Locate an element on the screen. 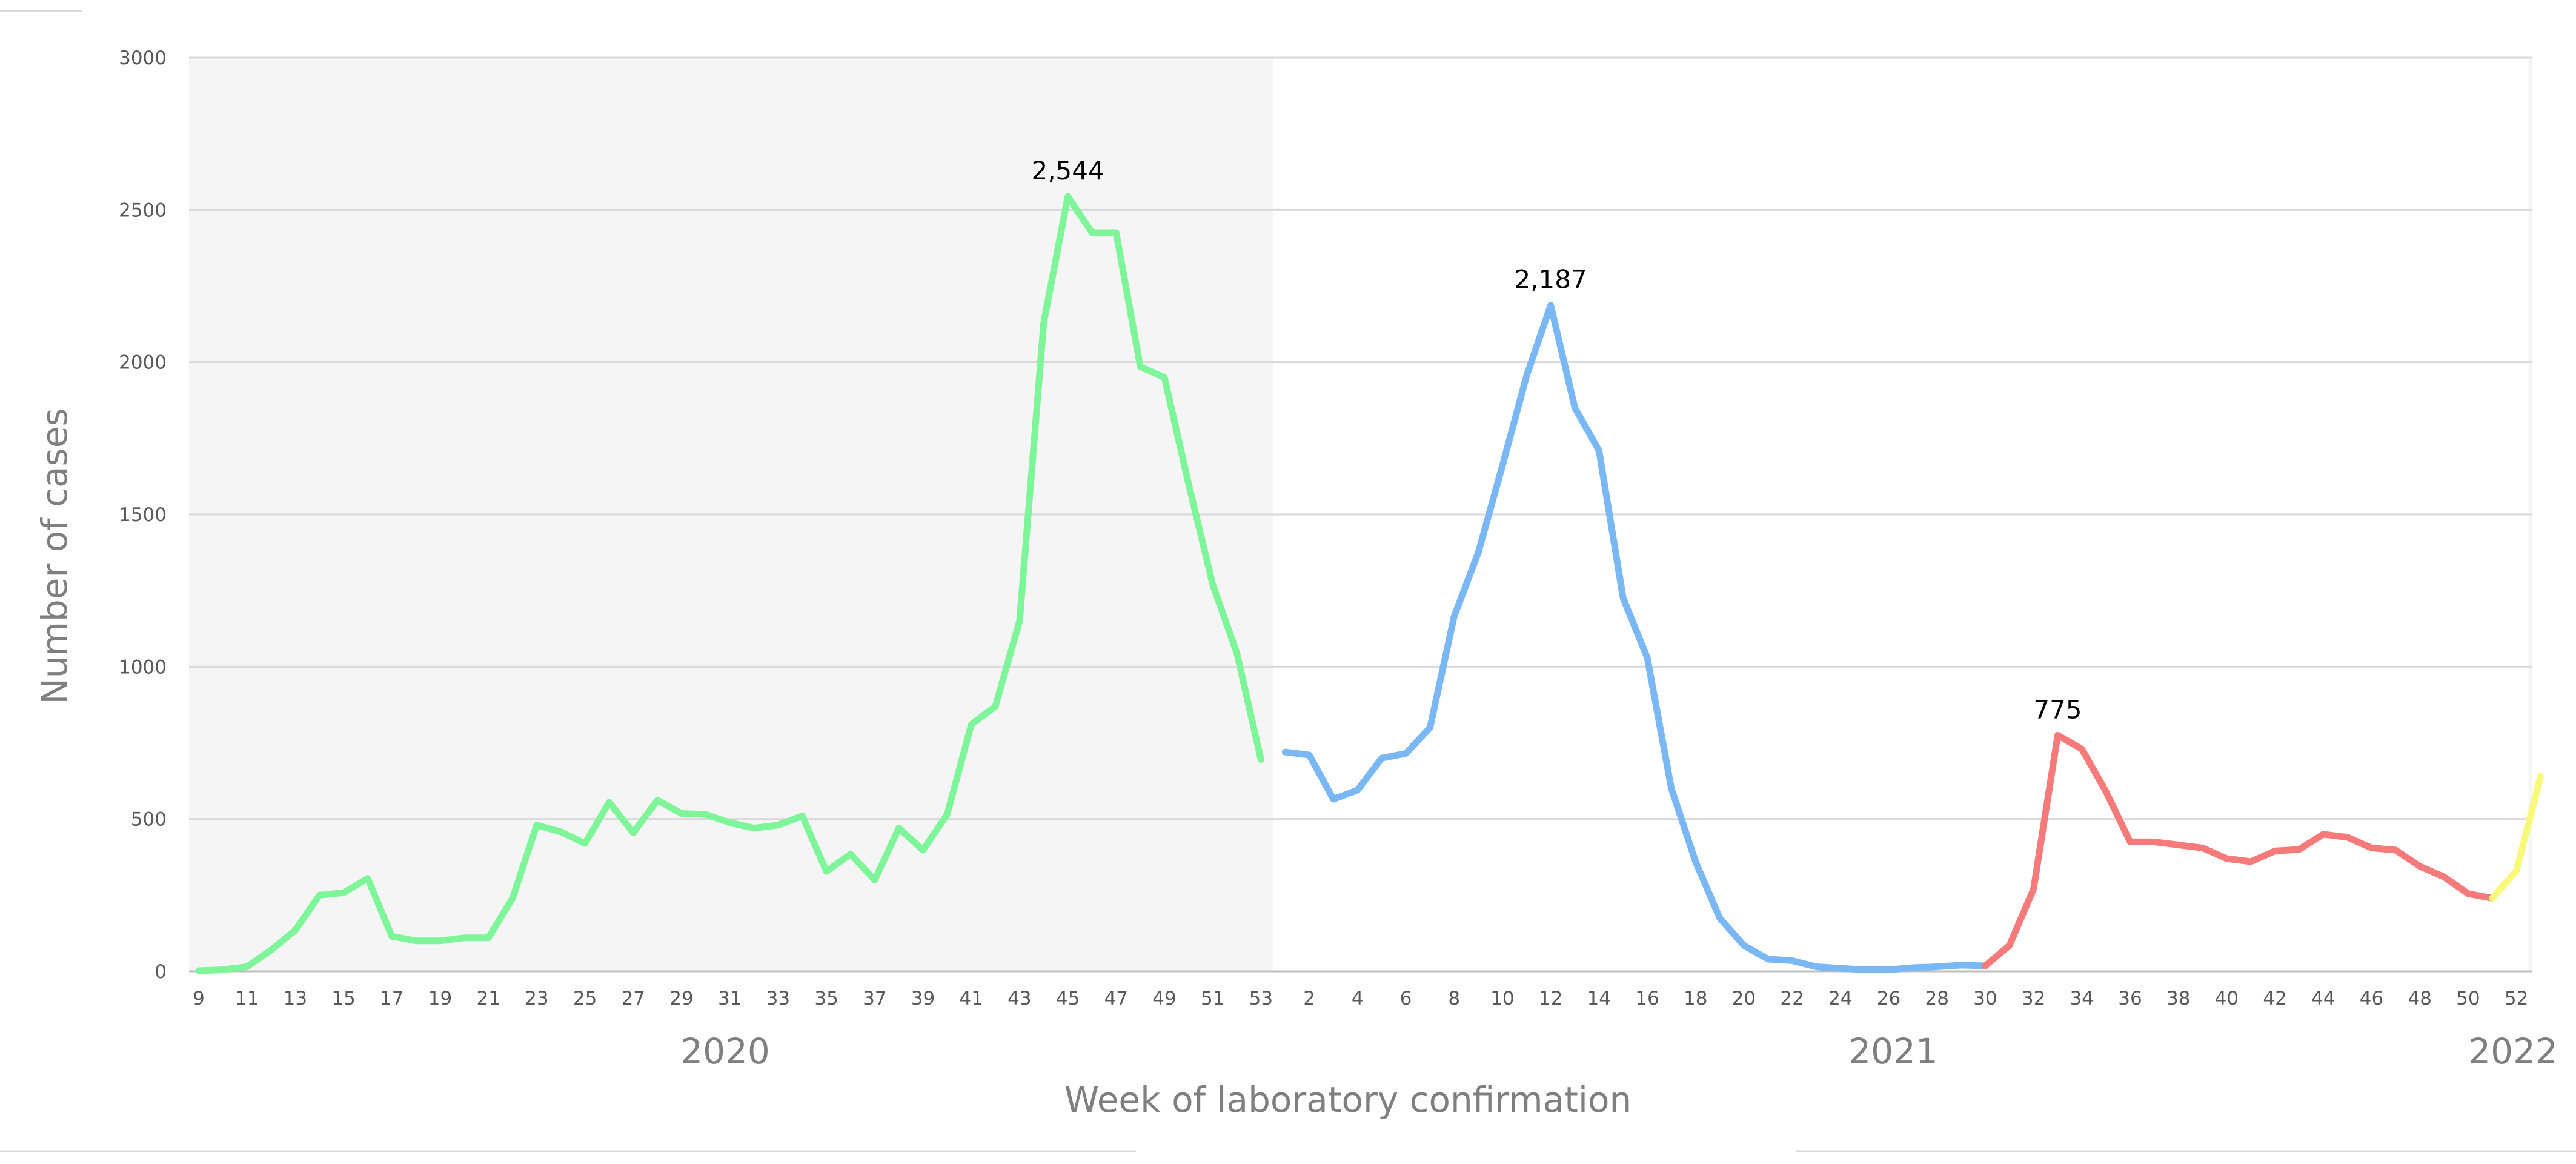  y-axis-title: Number of cases is located at coordinates (54, 556).